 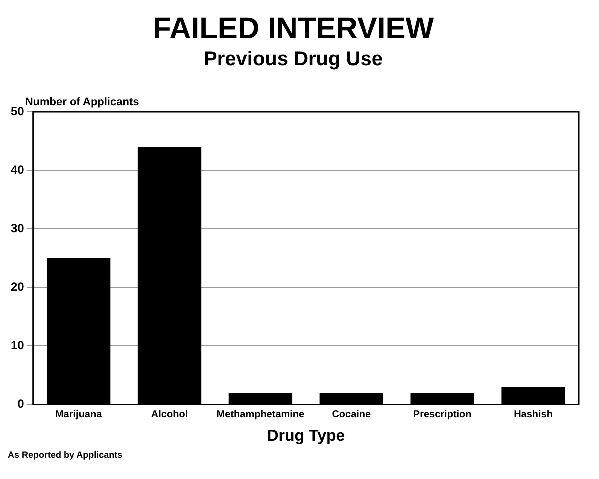 What do you see at coordinates (293, 29) in the screenshot?
I see `chart-title: FAILED INTERVIEW` at bounding box center [293, 29].